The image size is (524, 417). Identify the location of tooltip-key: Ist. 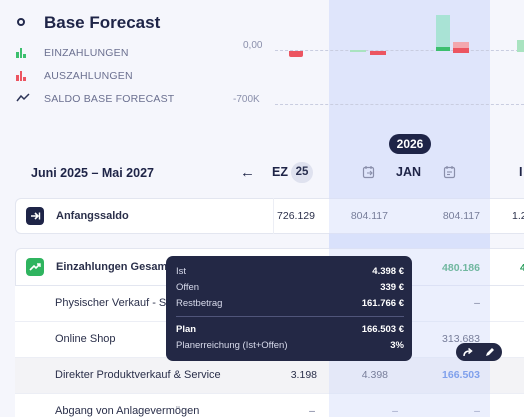
(181, 271).